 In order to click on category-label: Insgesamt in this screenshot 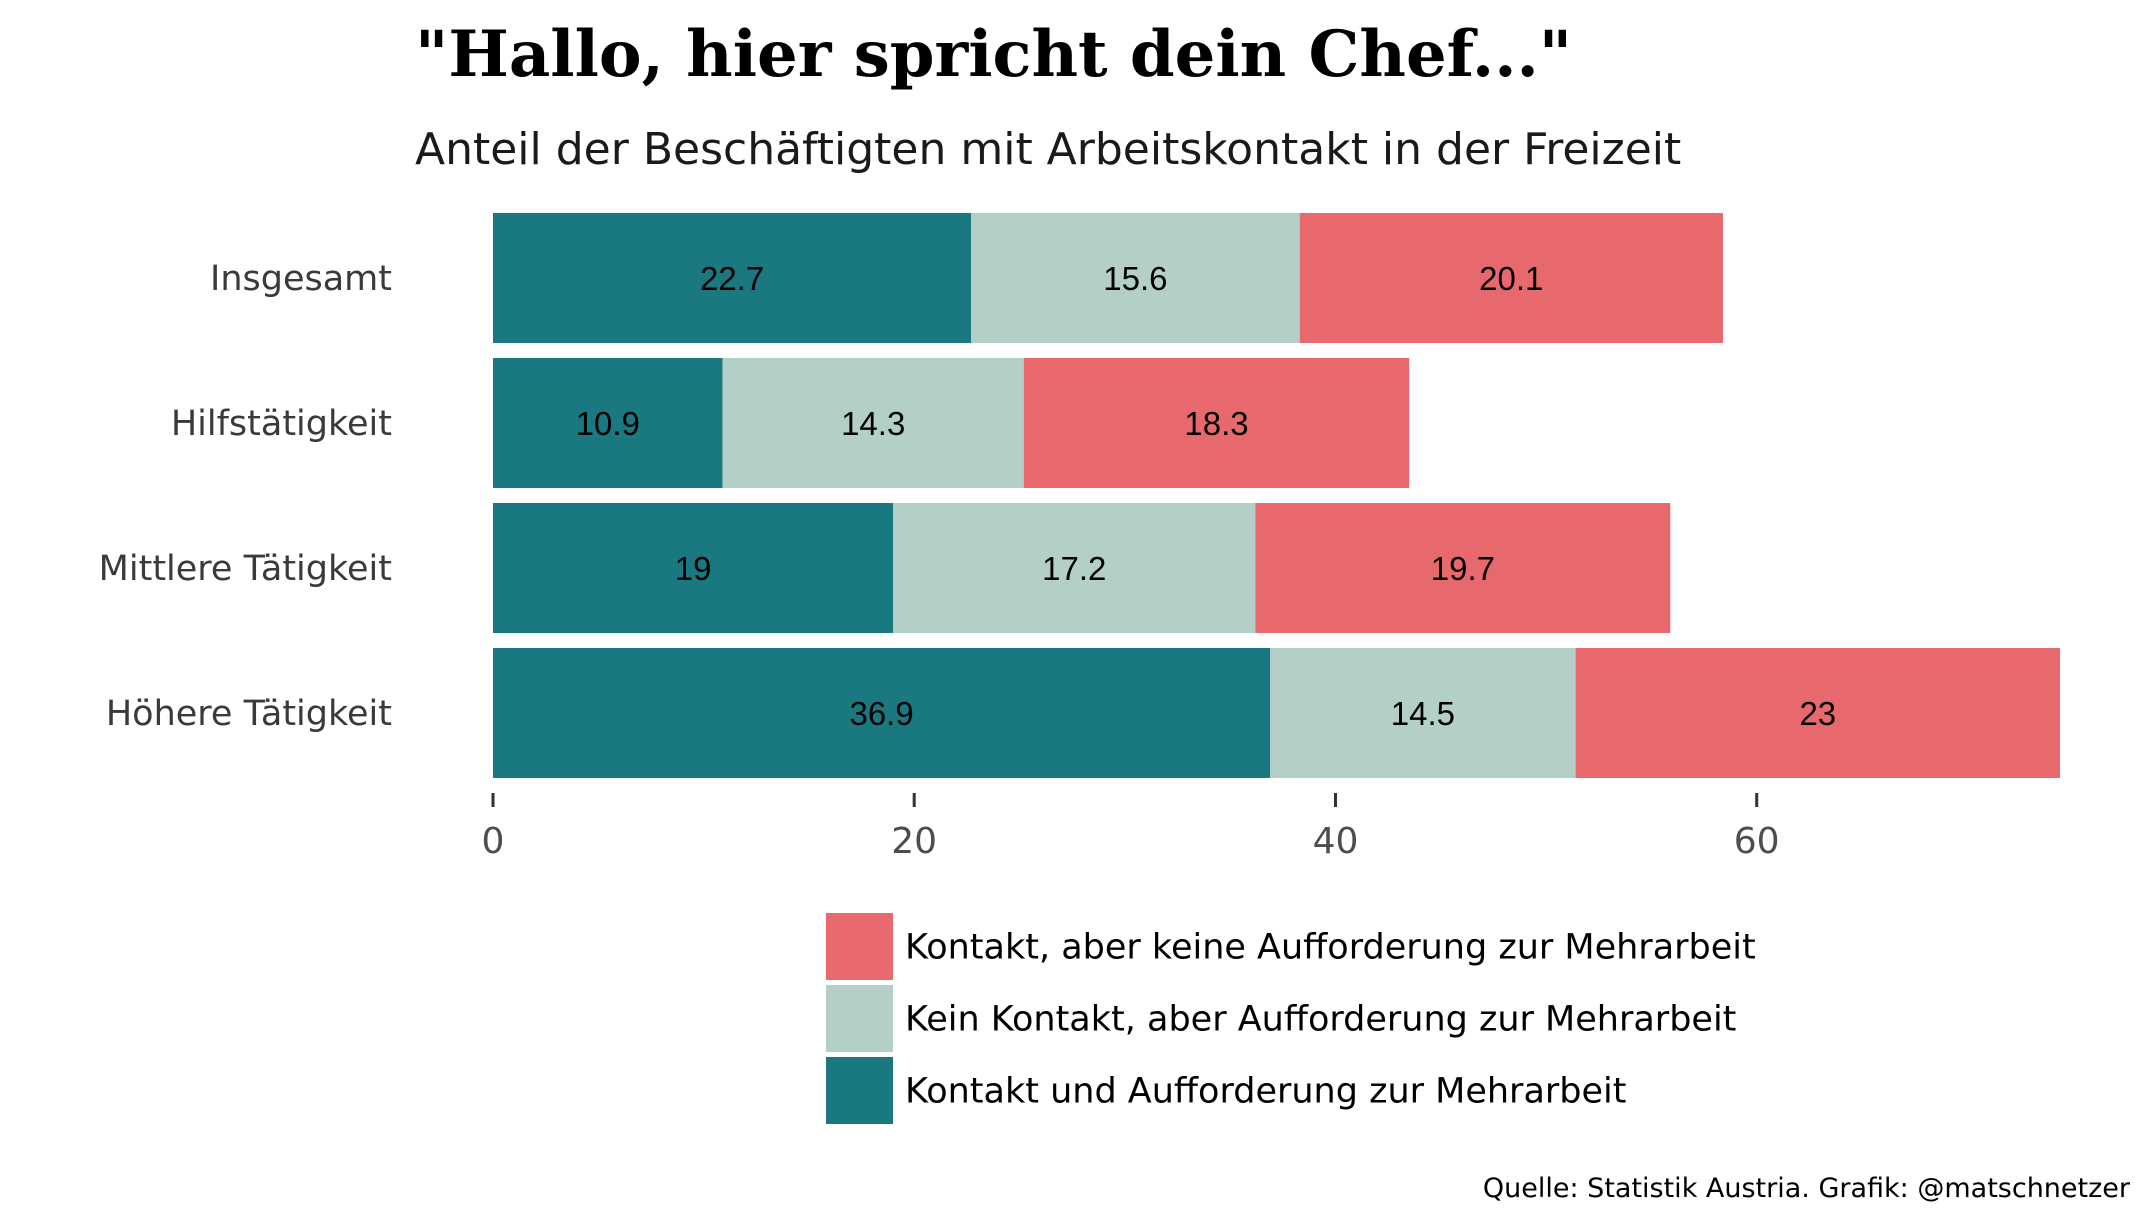, I will do `click(301, 279)`.